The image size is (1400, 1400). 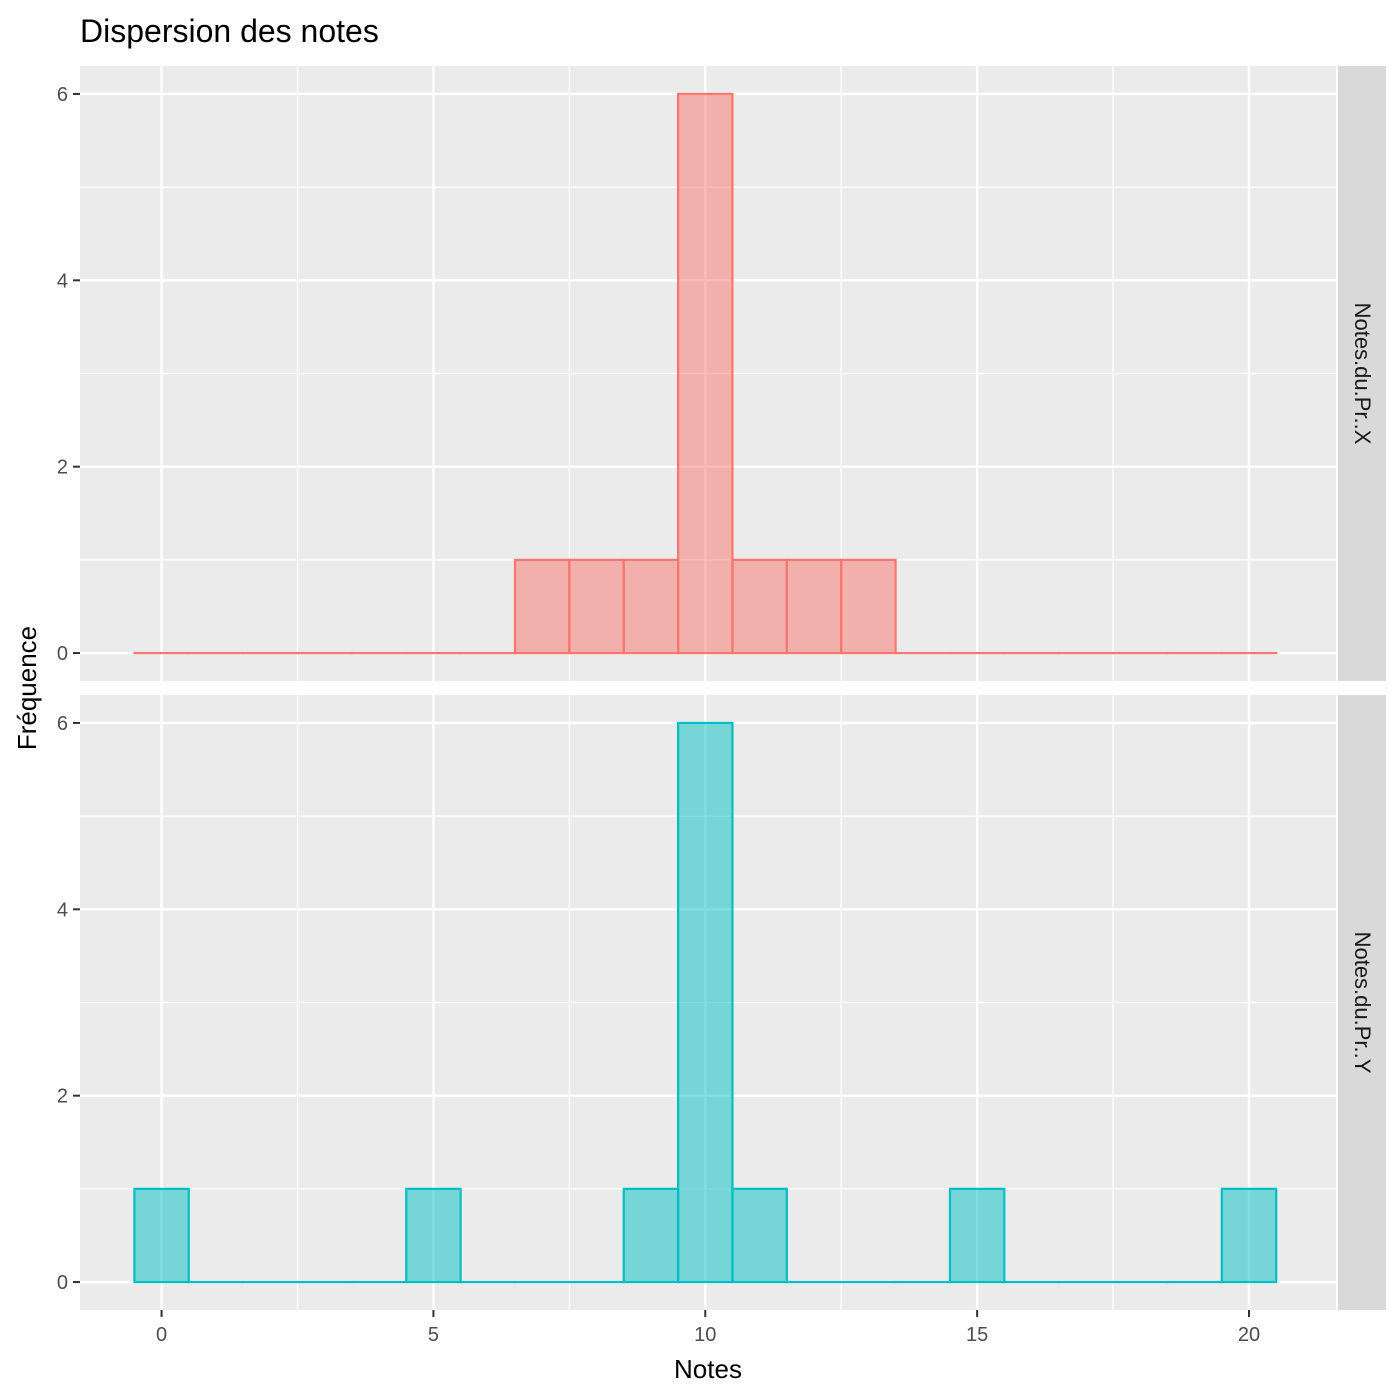 I want to click on x-tick-label: 5, so click(x=433, y=1335).